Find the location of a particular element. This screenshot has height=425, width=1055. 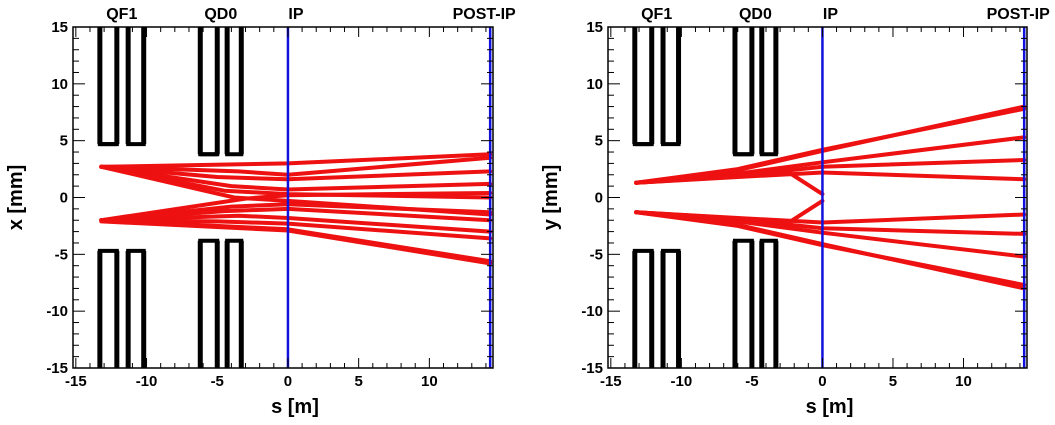

y-axis-title: y [mm] is located at coordinates (551, 198).